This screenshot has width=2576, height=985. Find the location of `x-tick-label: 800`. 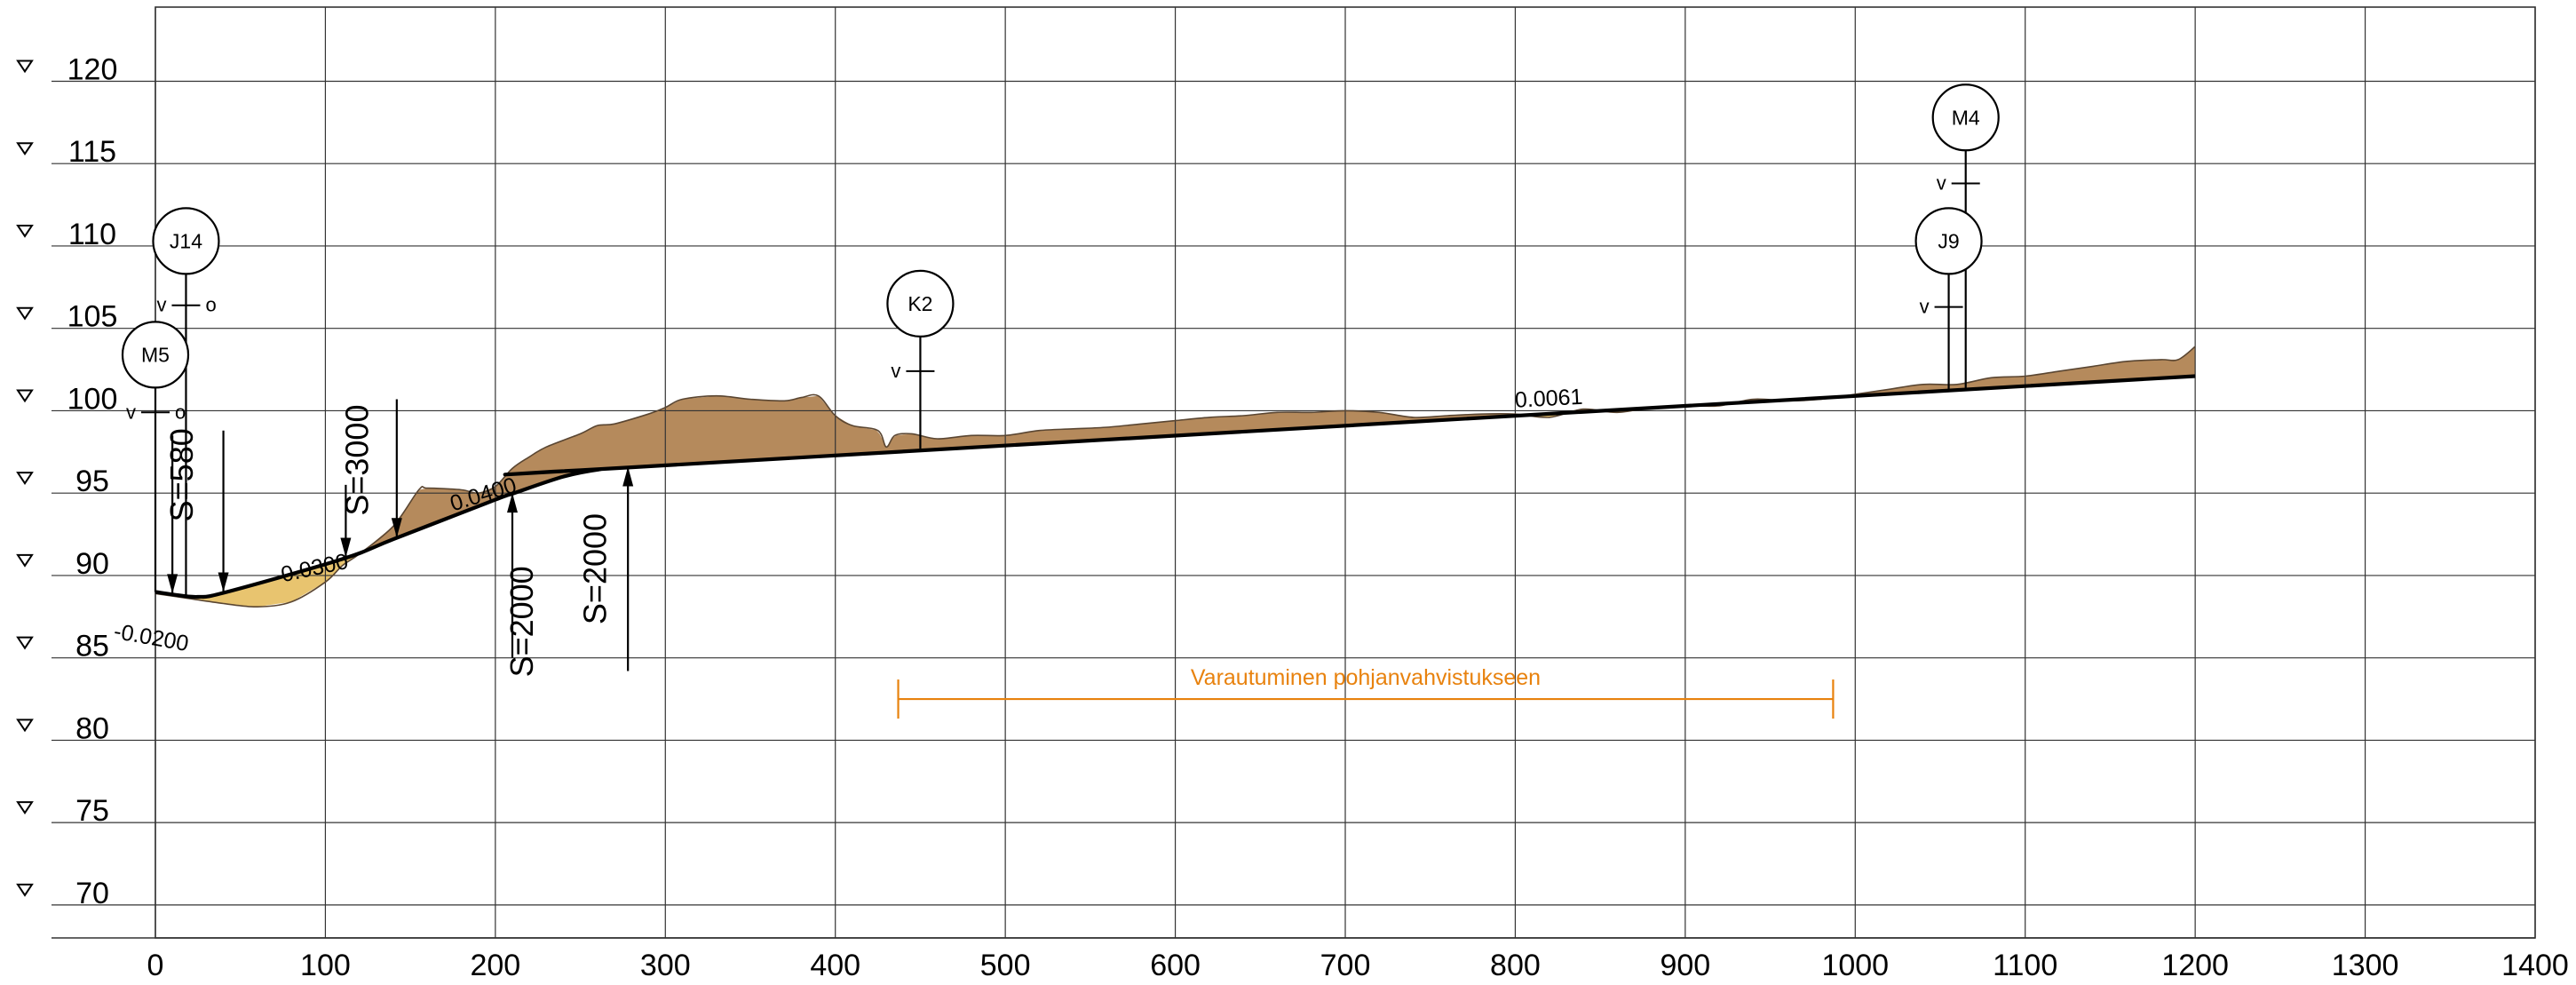

x-tick-label: 800 is located at coordinates (1516, 965).